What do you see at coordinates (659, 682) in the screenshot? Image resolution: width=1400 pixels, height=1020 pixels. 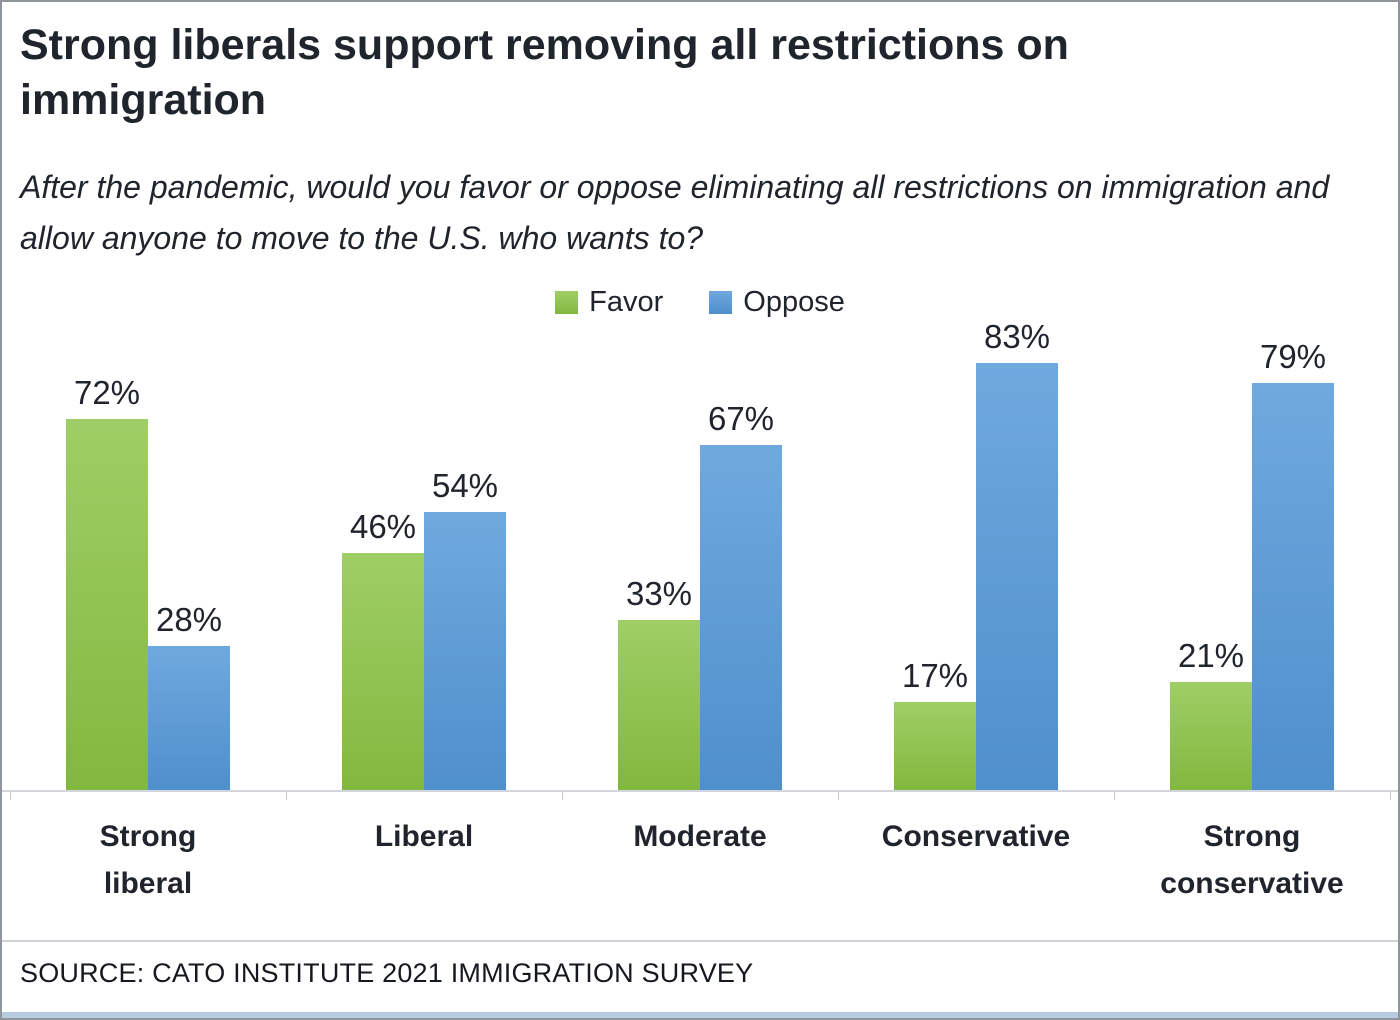 I see `bar-favor-moderate: 33%` at bounding box center [659, 682].